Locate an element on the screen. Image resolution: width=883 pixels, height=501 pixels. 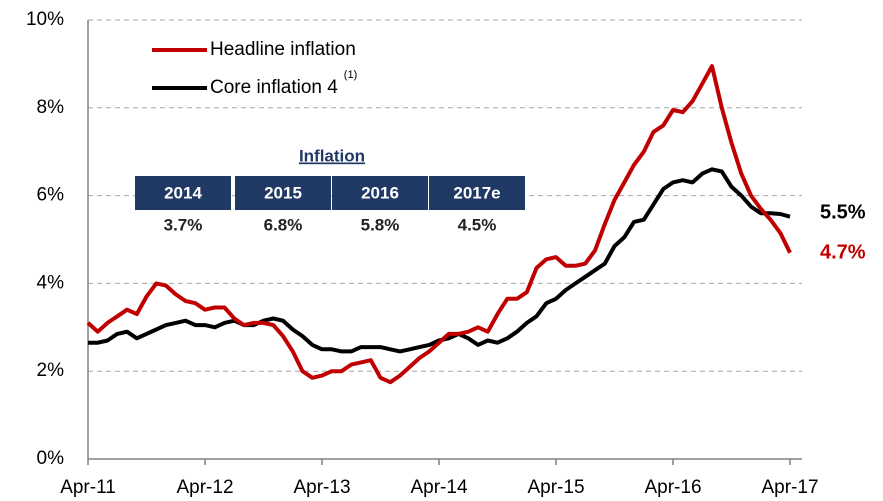
table-title: Inflation is located at coordinates (332, 155).